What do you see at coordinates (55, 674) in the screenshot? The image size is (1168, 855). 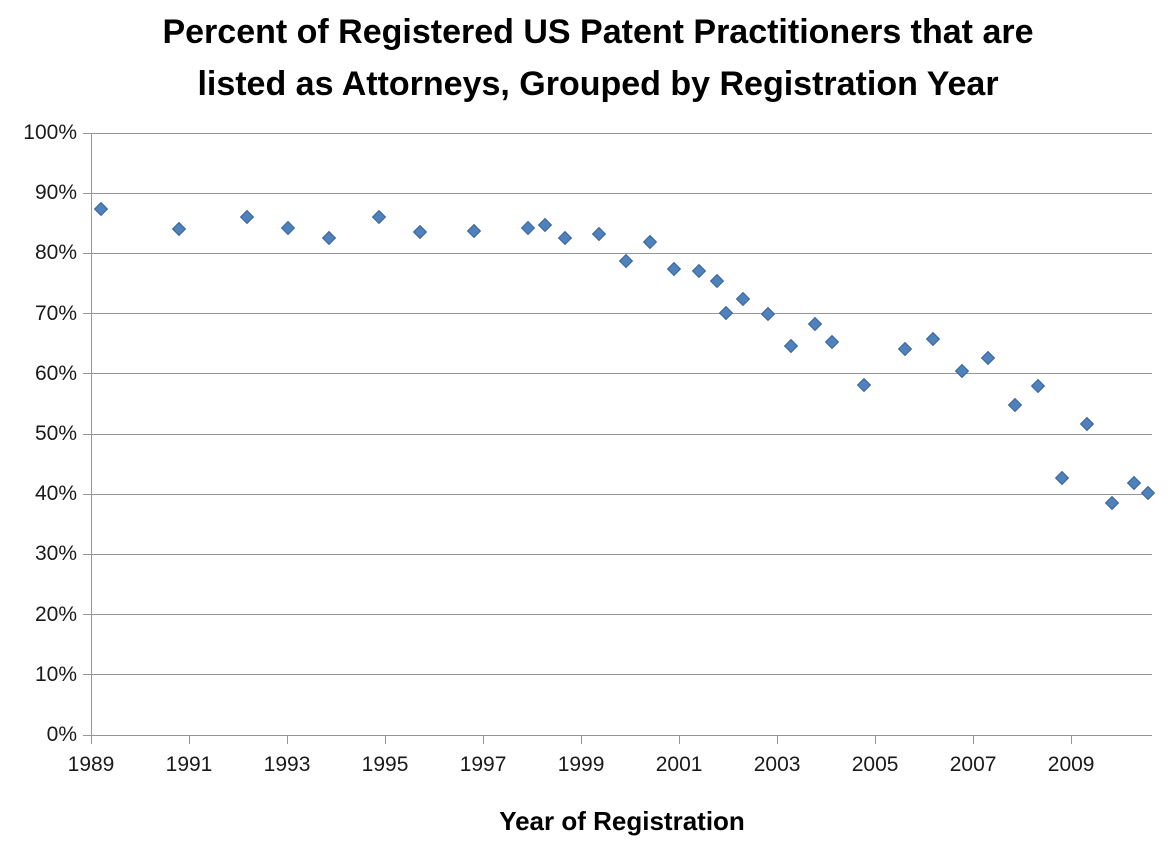 I see `y-tick-label: 10%` at bounding box center [55, 674].